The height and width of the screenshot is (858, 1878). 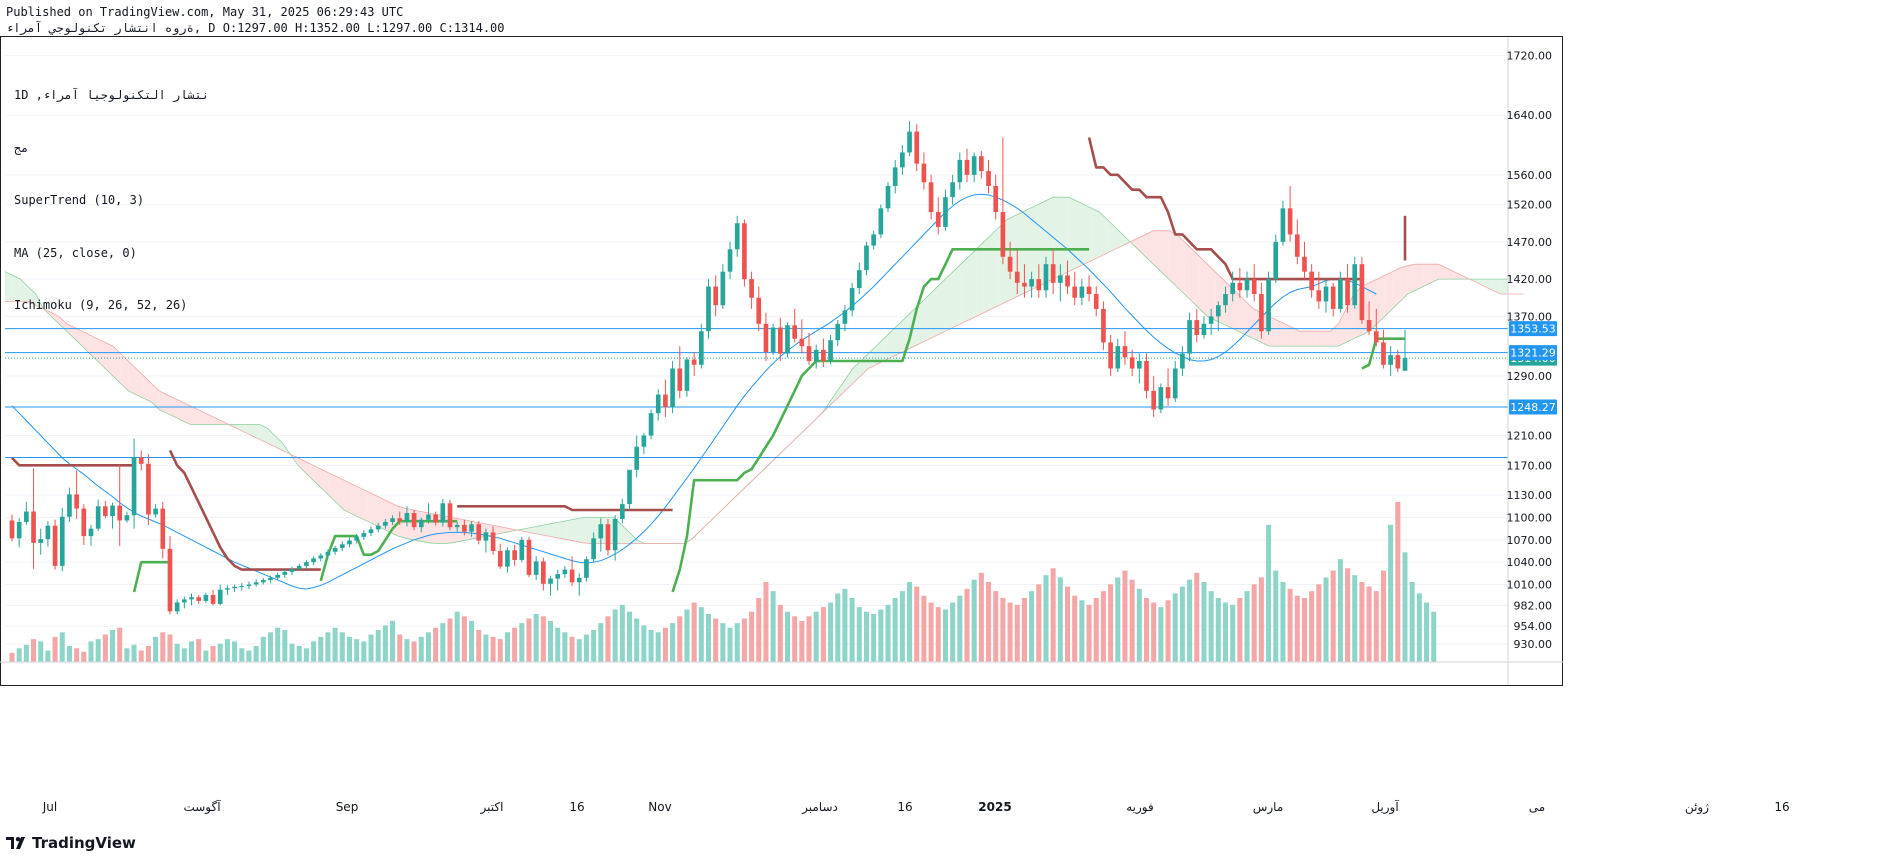 What do you see at coordinates (79, 200) in the screenshot?
I see `legend-supertrend: SuperTrend (10, 3)` at bounding box center [79, 200].